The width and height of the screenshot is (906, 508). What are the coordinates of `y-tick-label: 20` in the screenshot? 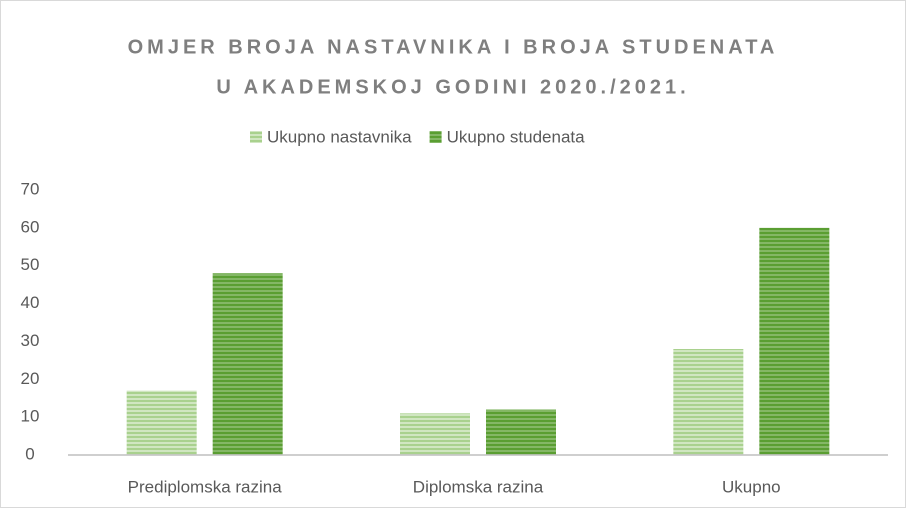 It's located at (30, 378).